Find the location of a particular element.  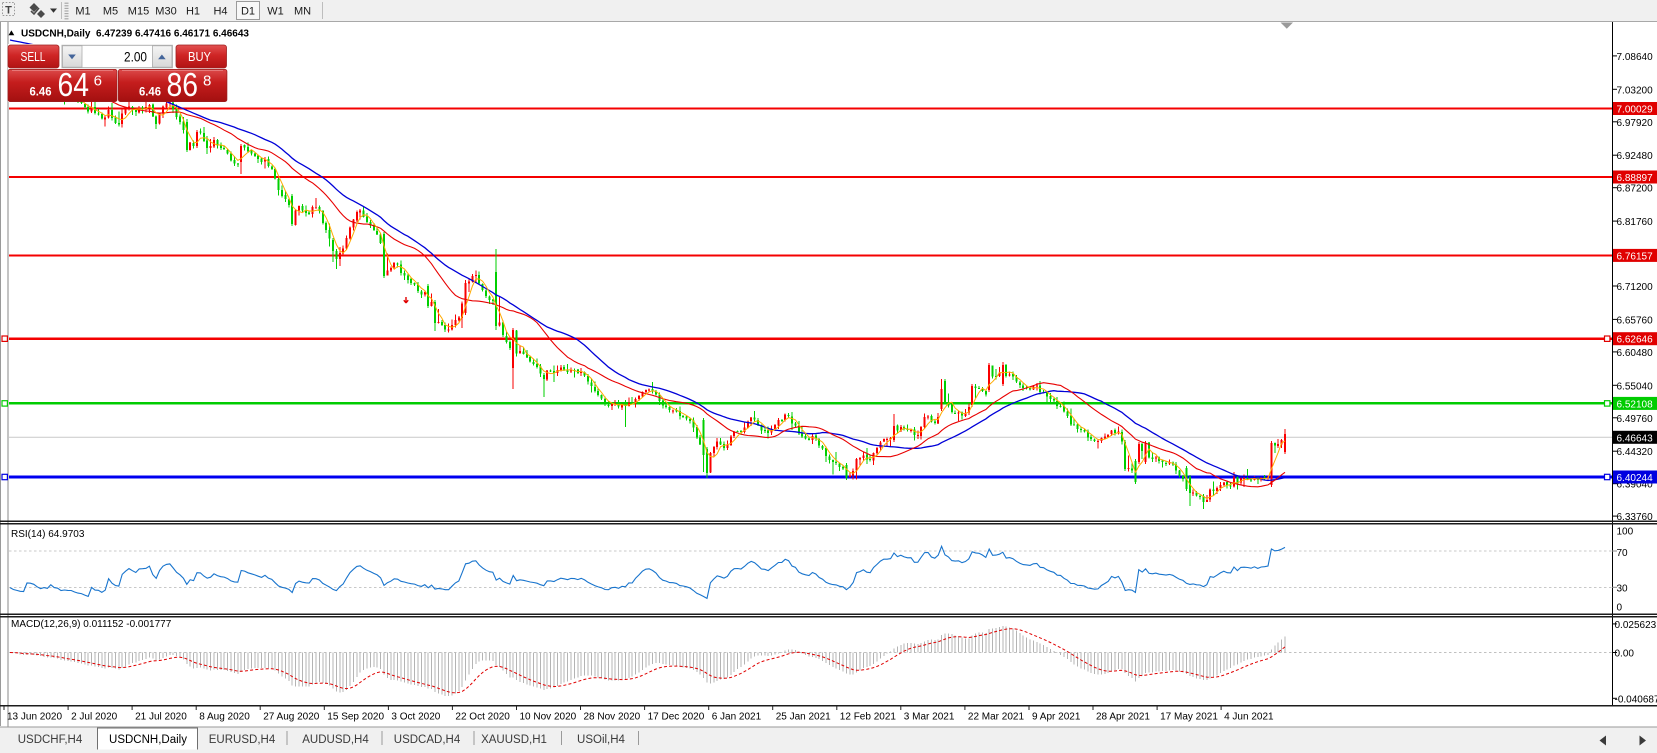

svg-text: 64 is located at coordinates (74, 84).